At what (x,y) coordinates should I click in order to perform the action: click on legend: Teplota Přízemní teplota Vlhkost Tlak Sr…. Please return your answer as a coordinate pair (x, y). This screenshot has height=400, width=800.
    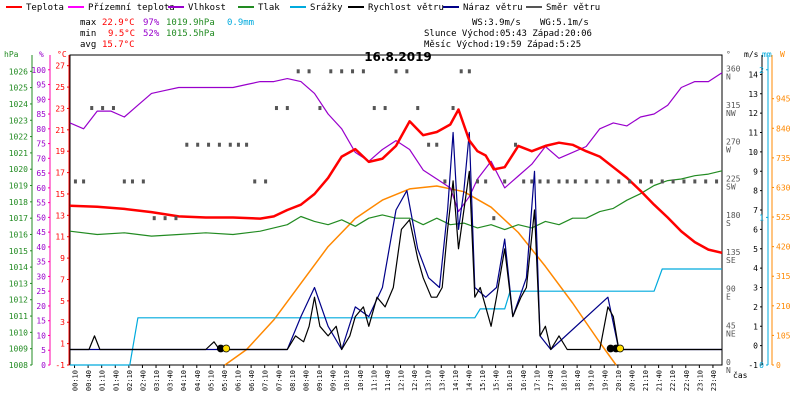
    Looking at the image, I should click on (303, 8).